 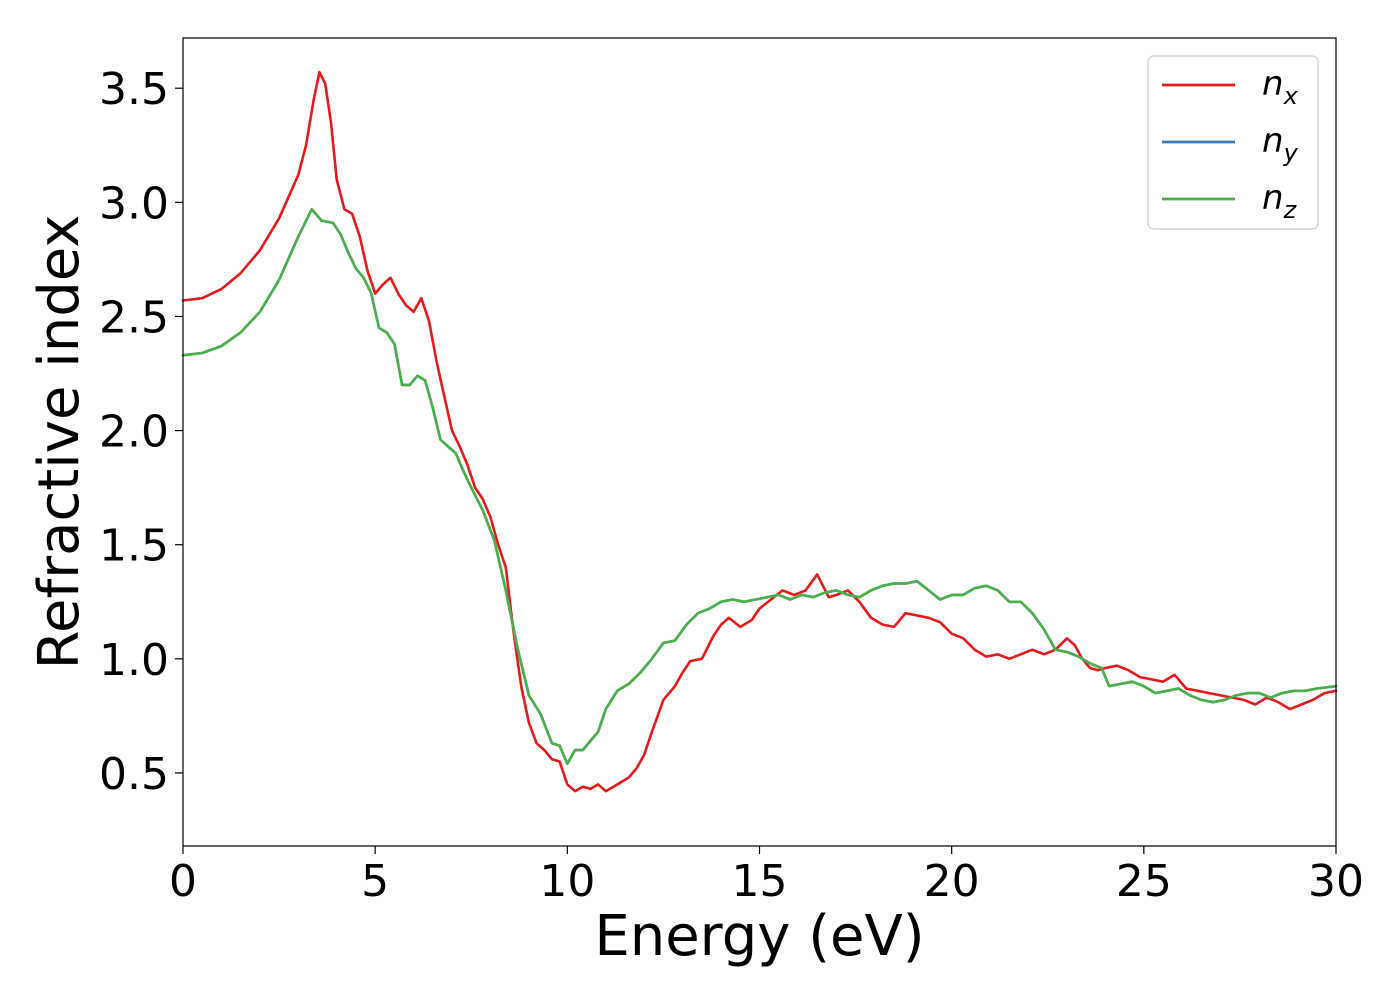 What do you see at coordinates (1291, 96) in the screenshot?
I see `legend-label-subscript: x` at bounding box center [1291, 96].